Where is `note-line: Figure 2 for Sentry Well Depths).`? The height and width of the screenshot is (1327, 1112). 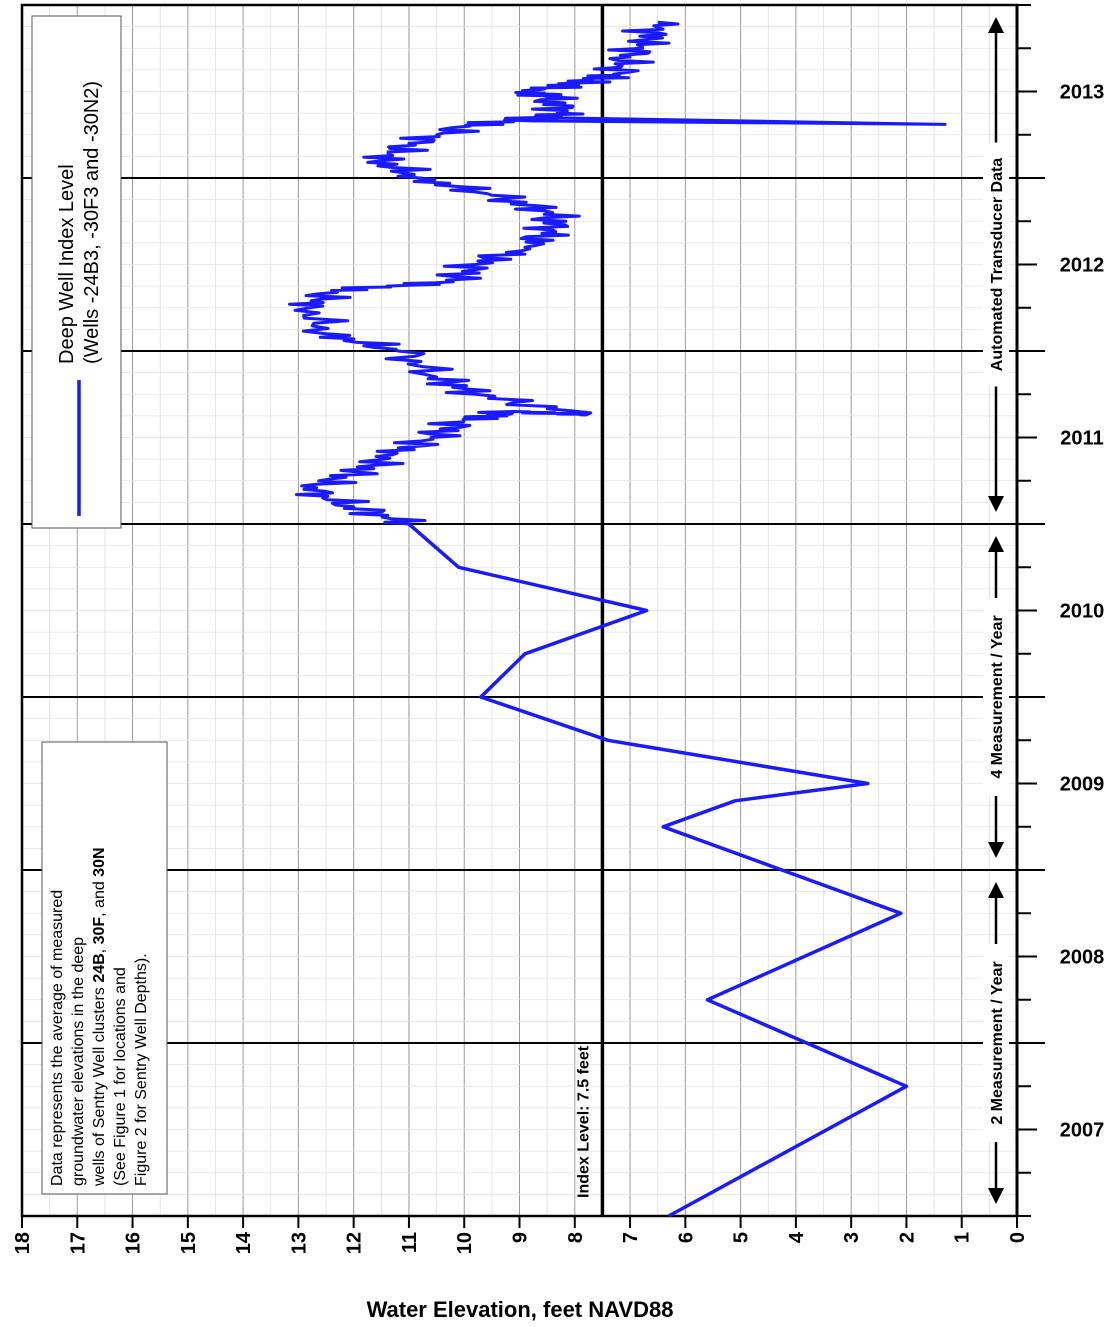 note-line: Figure 2 for Sentry Well Depths). is located at coordinates (141, 1069).